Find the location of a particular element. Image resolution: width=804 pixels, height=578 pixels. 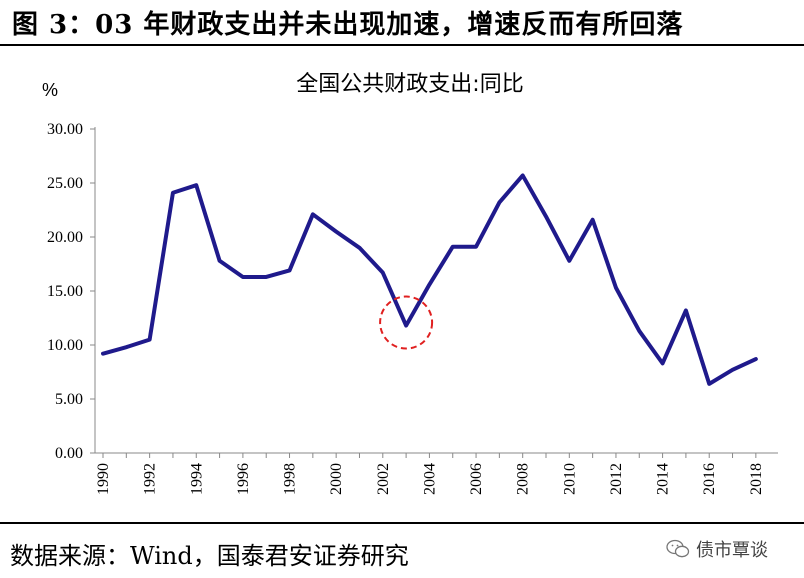

y-tick-label: 5.00 is located at coordinates (69, 399).